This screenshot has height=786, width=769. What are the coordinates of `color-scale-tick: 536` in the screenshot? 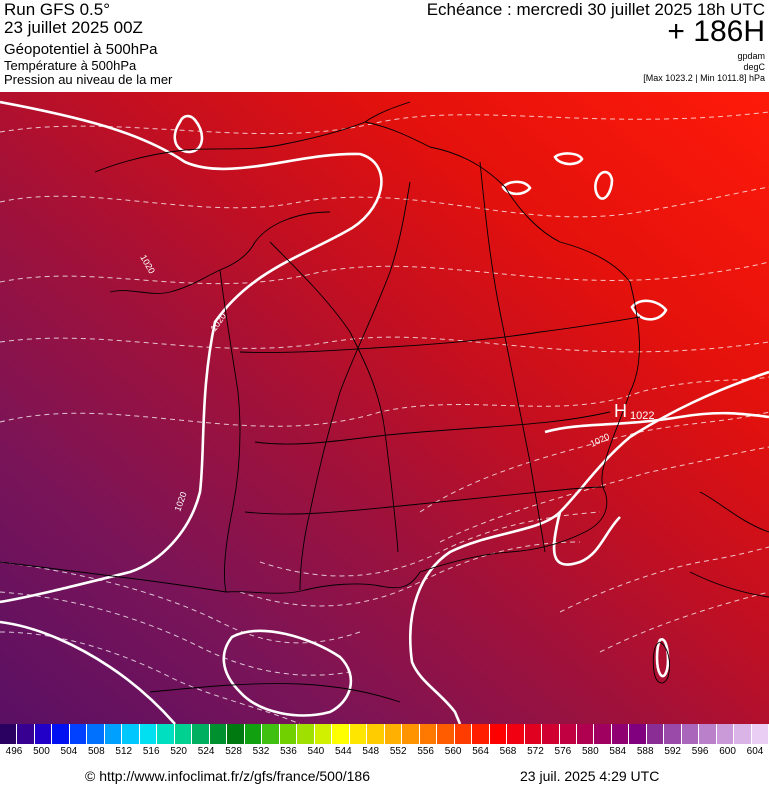 It's located at (288, 751).